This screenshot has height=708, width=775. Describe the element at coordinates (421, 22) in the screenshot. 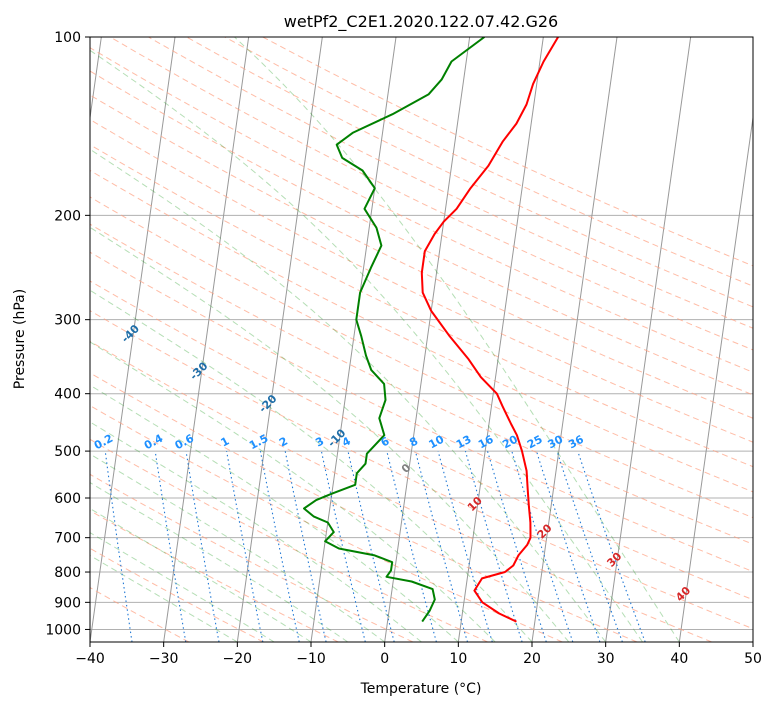

I see `chart-title: wetPf2_C2E1.2020.122.07.42.G26` at that location.